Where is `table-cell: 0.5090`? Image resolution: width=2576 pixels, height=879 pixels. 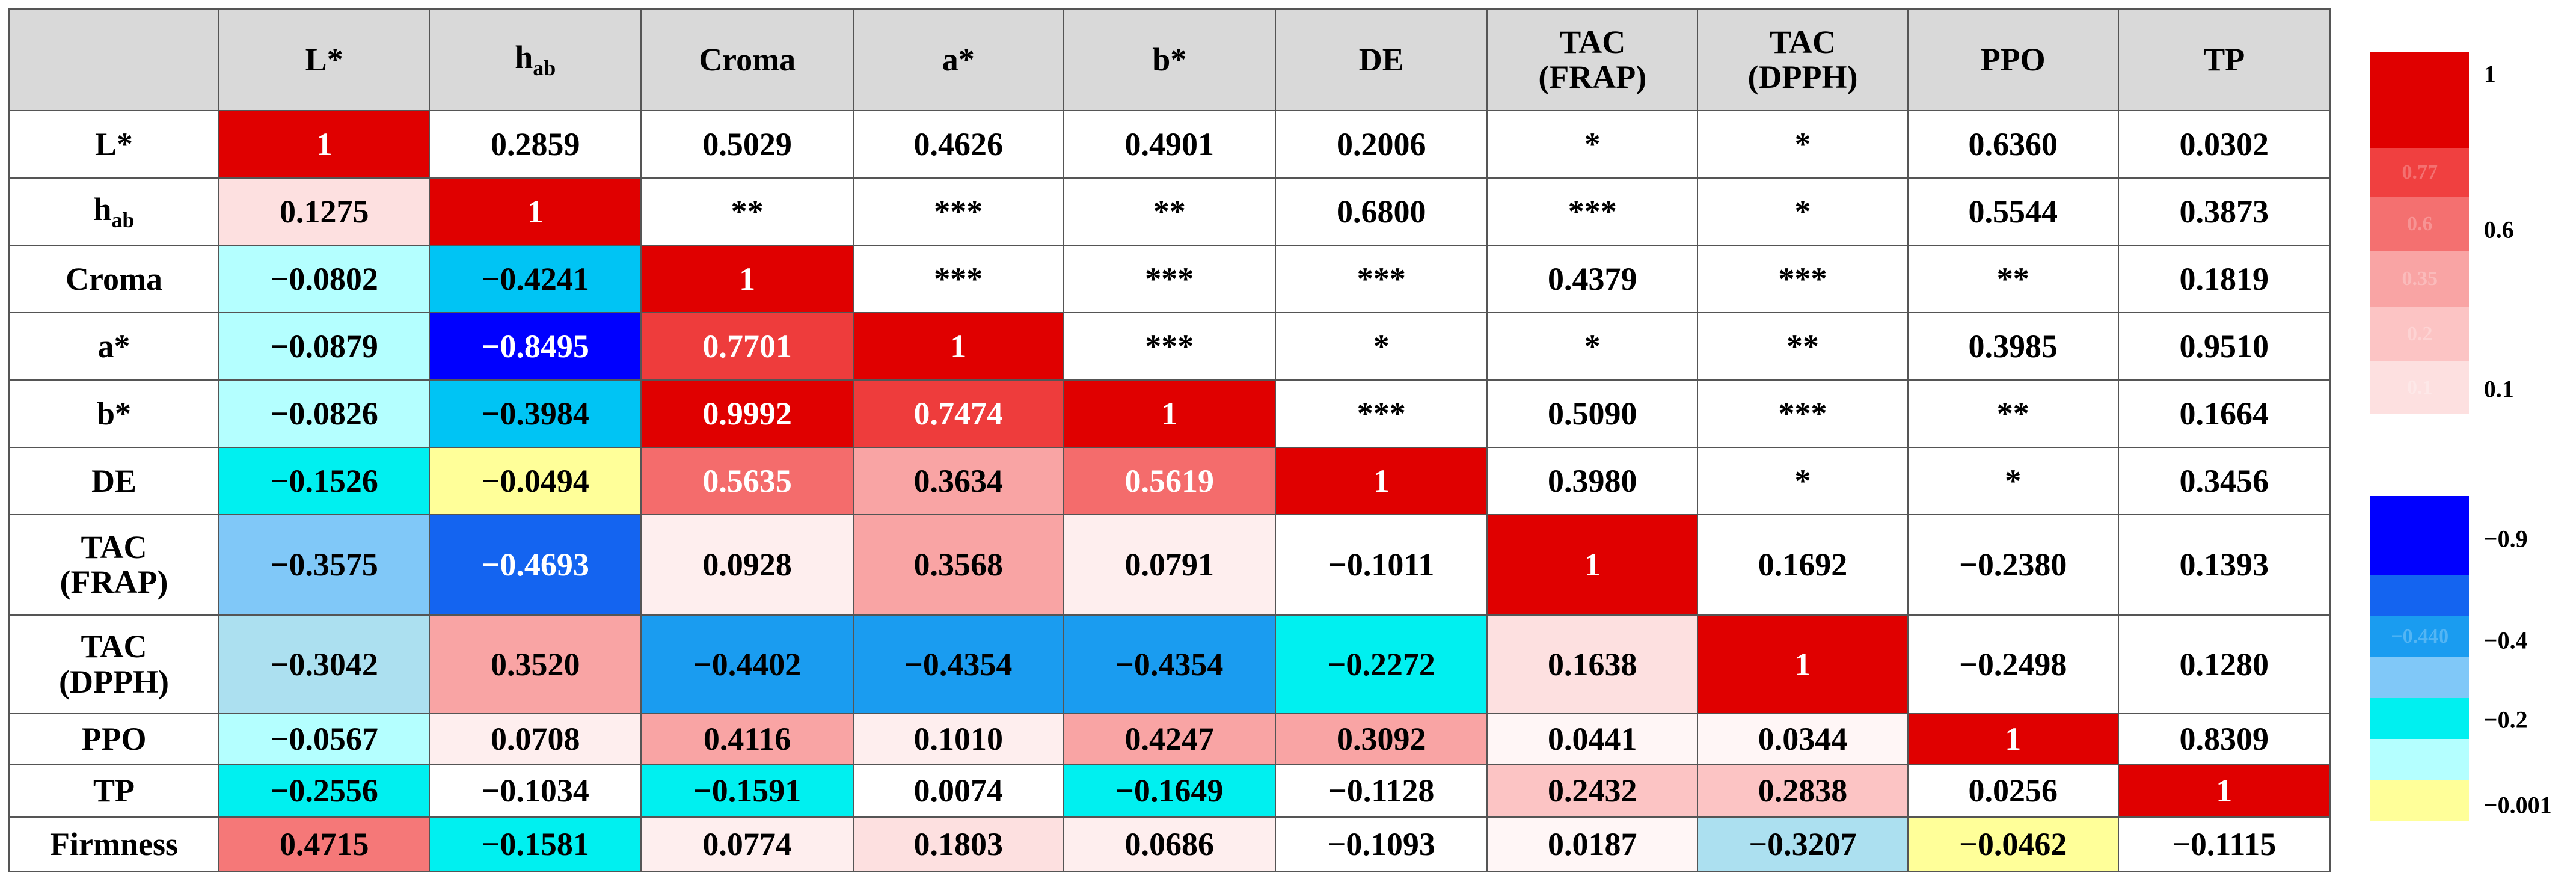 table-cell: 0.5090 is located at coordinates (1592, 414).